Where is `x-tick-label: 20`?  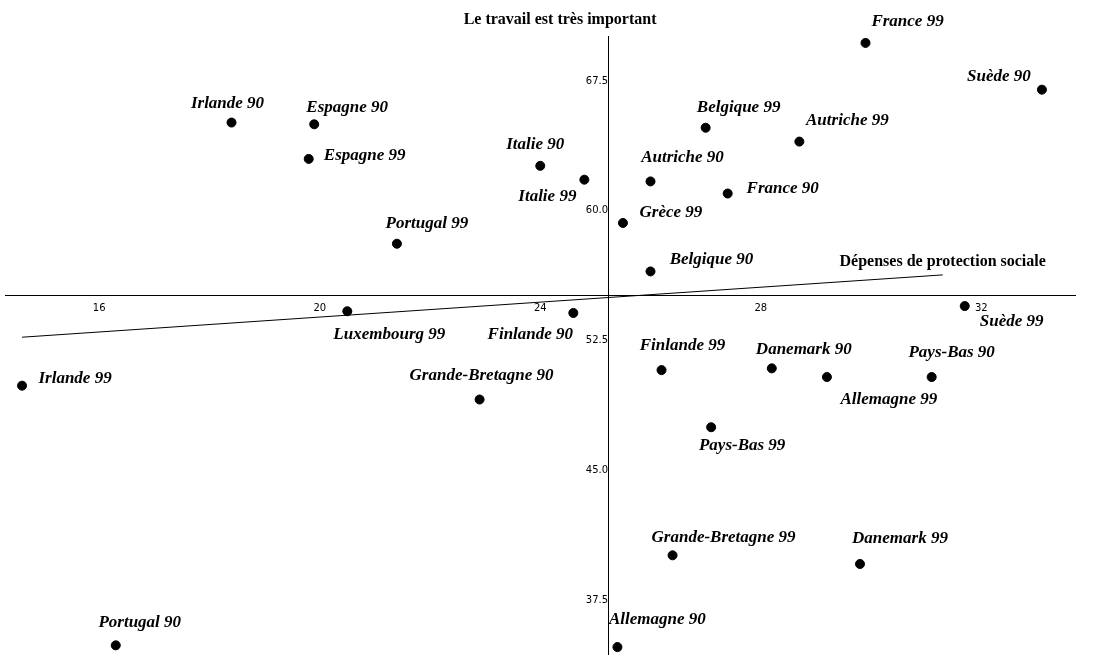 x-tick-label: 20 is located at coordinates (320, 308).